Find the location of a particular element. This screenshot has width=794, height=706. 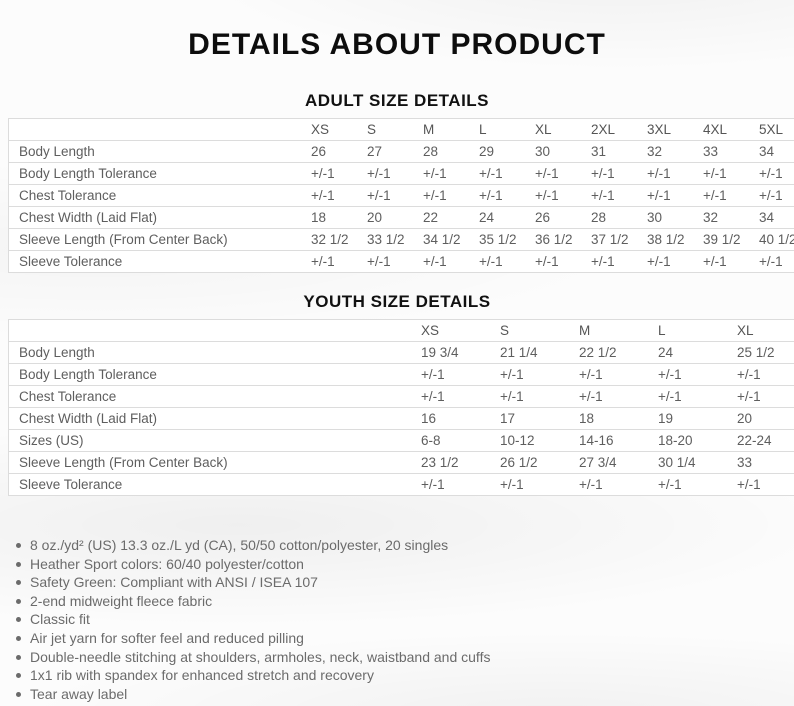

size-header-row: XS S M L XL is located at coordinates (401, 330).